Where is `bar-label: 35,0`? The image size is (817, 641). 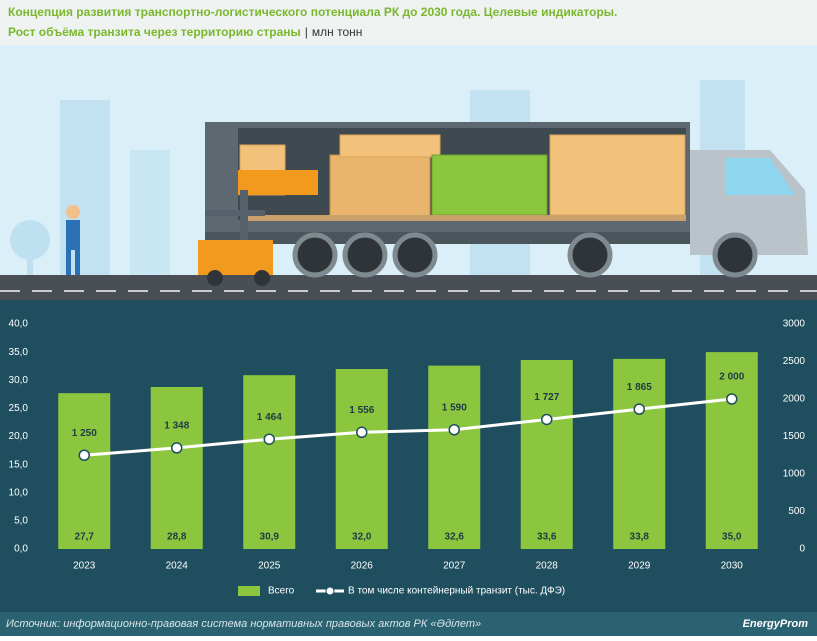 bar-label: 35,0 is located at coordinates (732, 537).